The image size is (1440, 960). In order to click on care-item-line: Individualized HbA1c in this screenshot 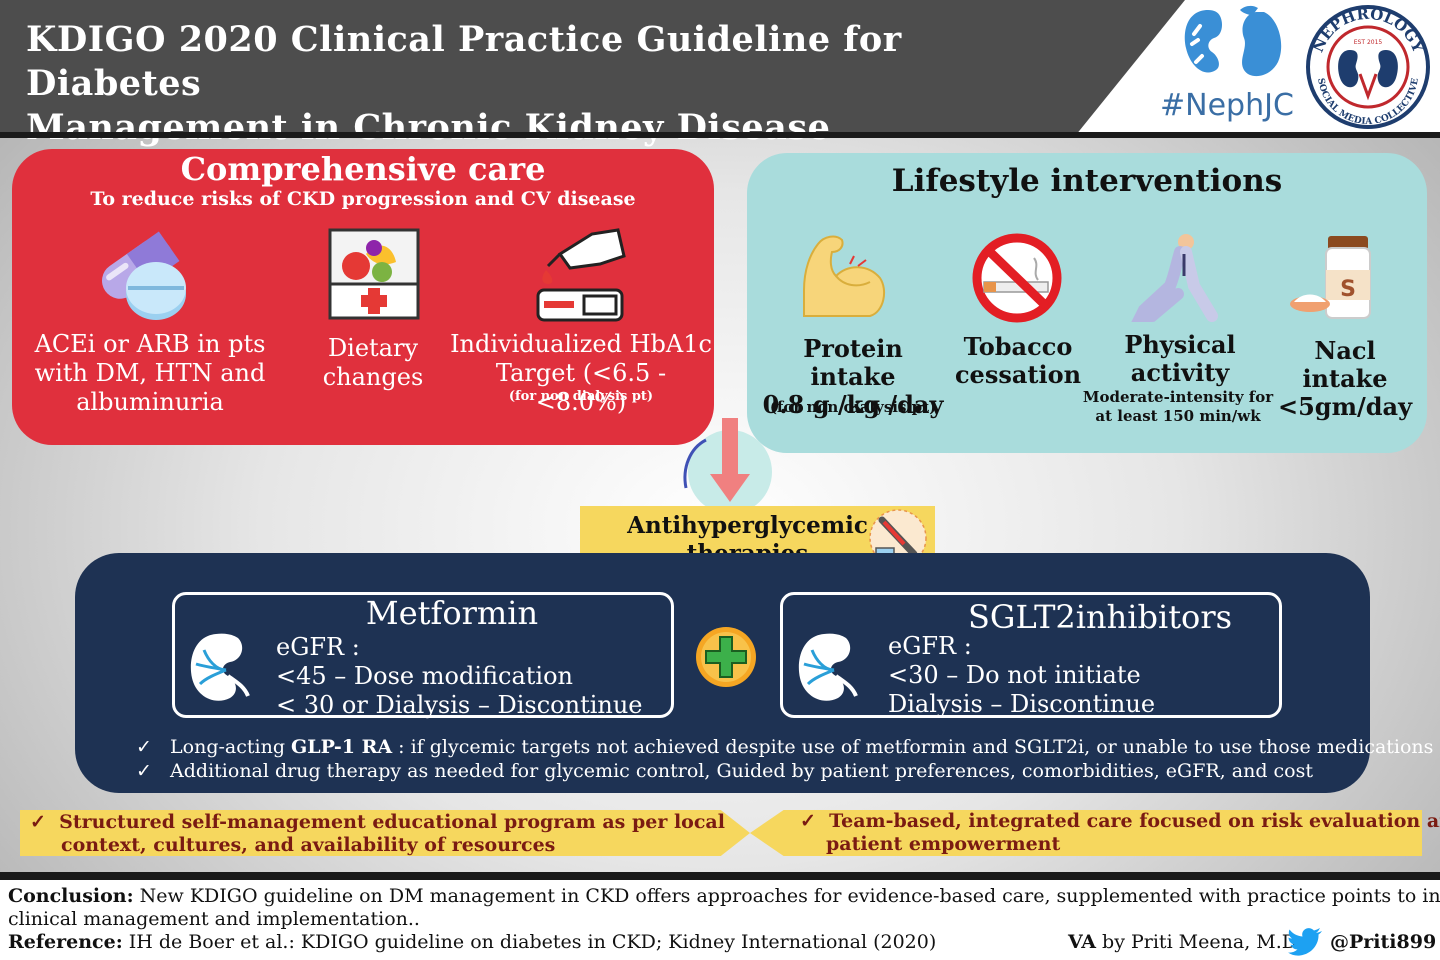, I will do `click(581, 344)`.